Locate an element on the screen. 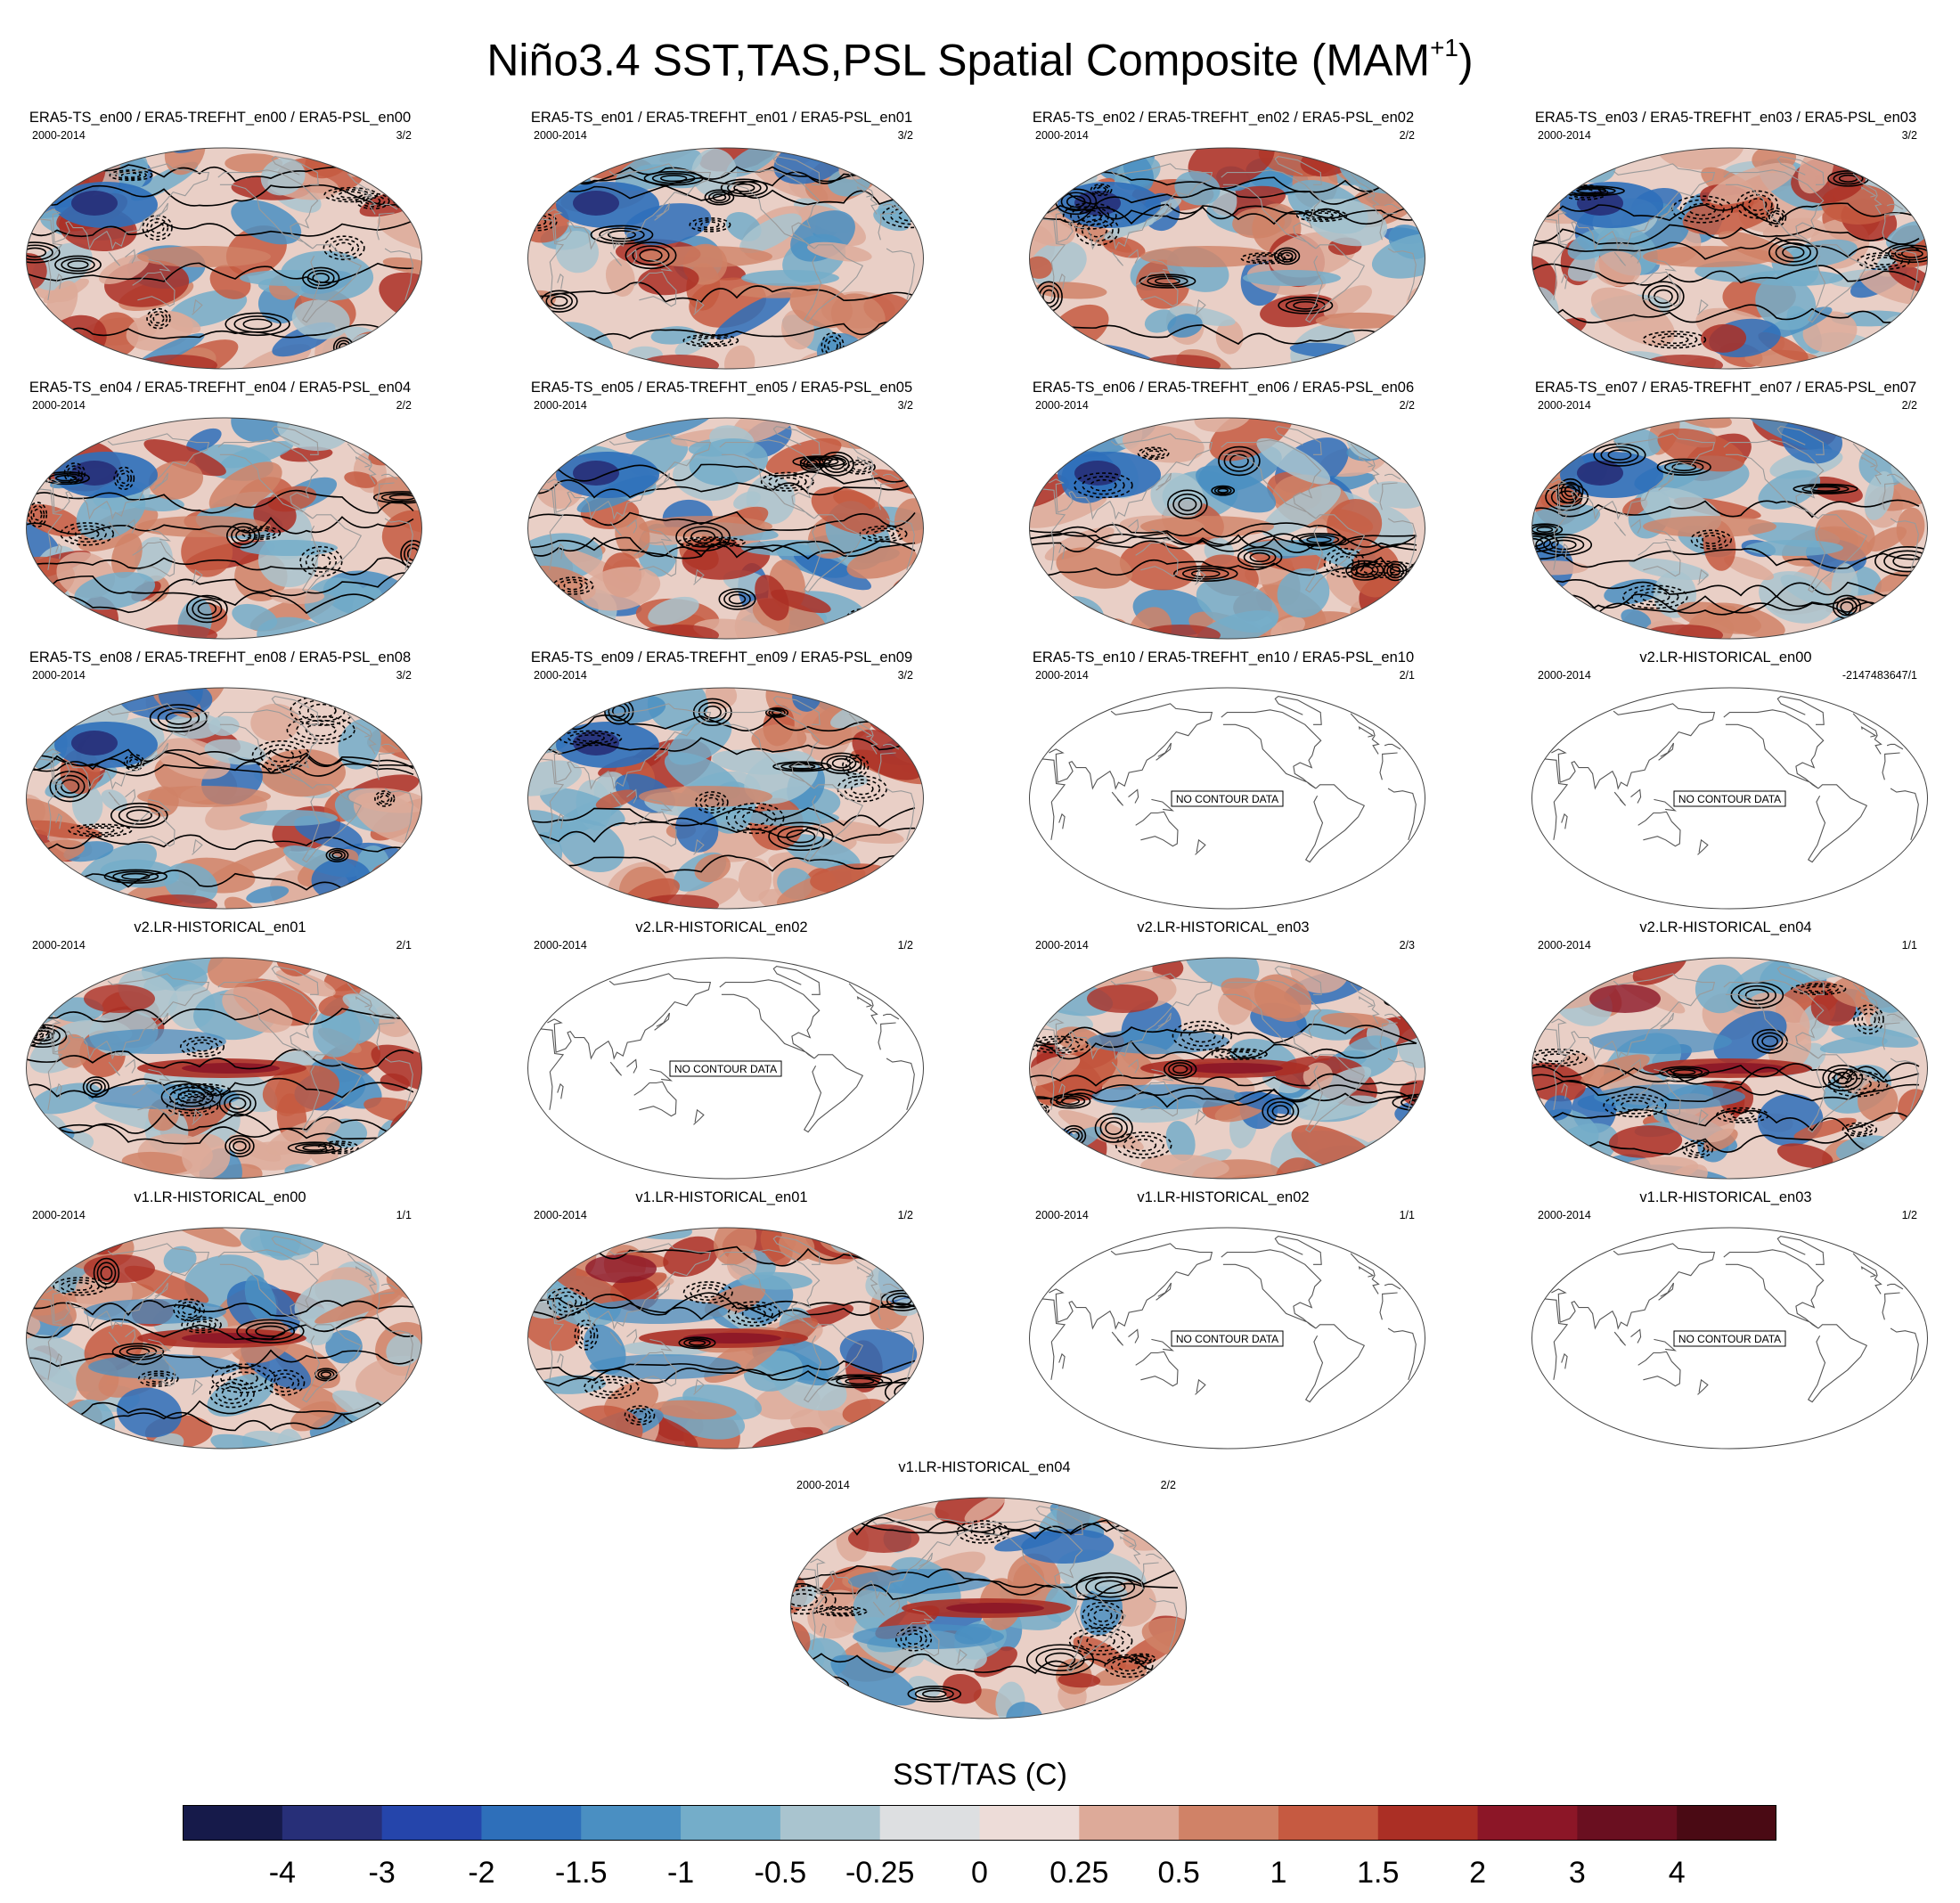 This screenshot has height=1903, width=1960. colorbar-tick-label: 0 is located at coordinates (979, 1873).